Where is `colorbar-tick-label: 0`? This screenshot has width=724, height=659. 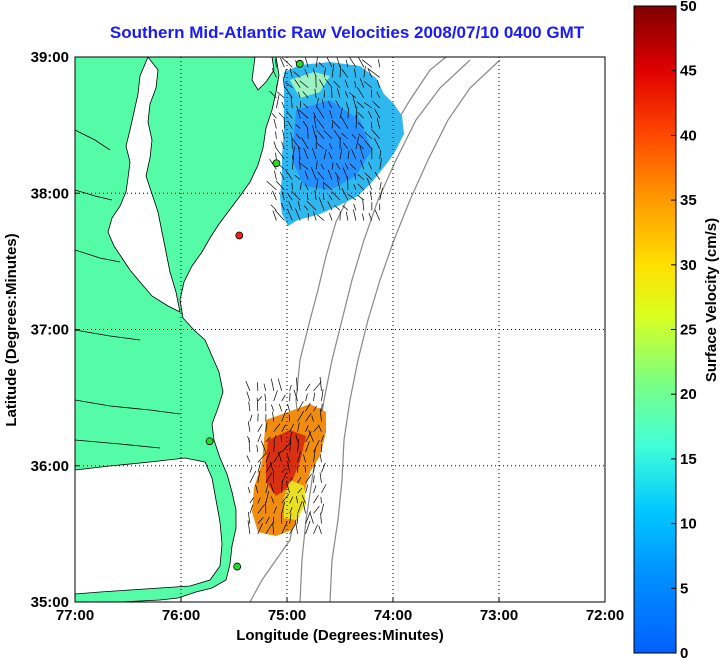
colorbar-tick-label: 0 is located at coordinates (684, 652).